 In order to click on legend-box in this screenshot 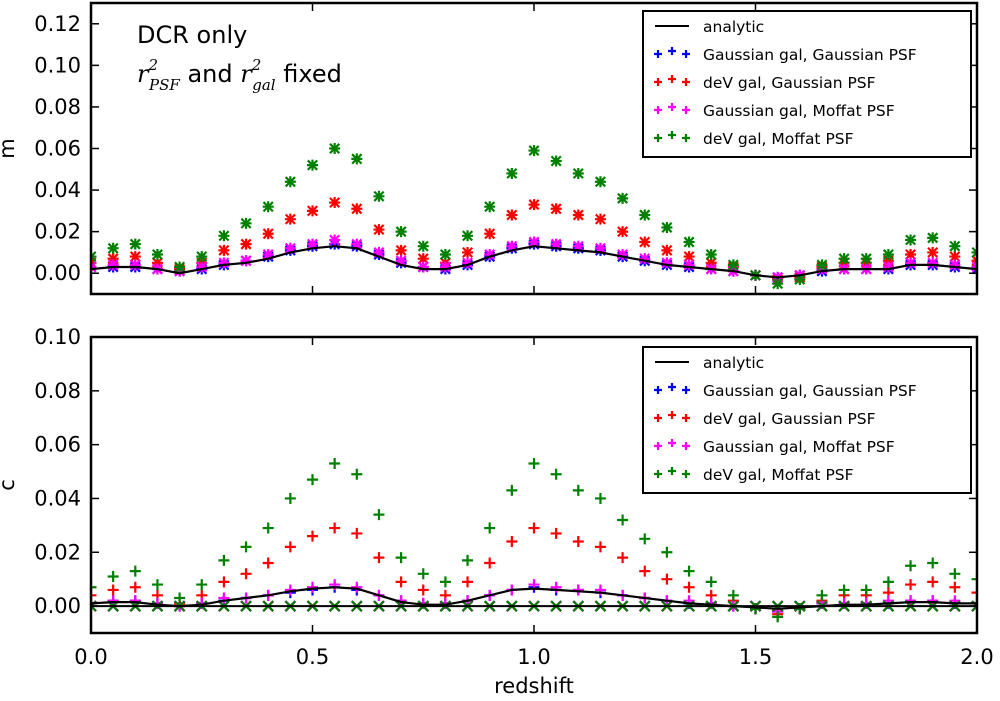, I will do `click(807, 84)`.